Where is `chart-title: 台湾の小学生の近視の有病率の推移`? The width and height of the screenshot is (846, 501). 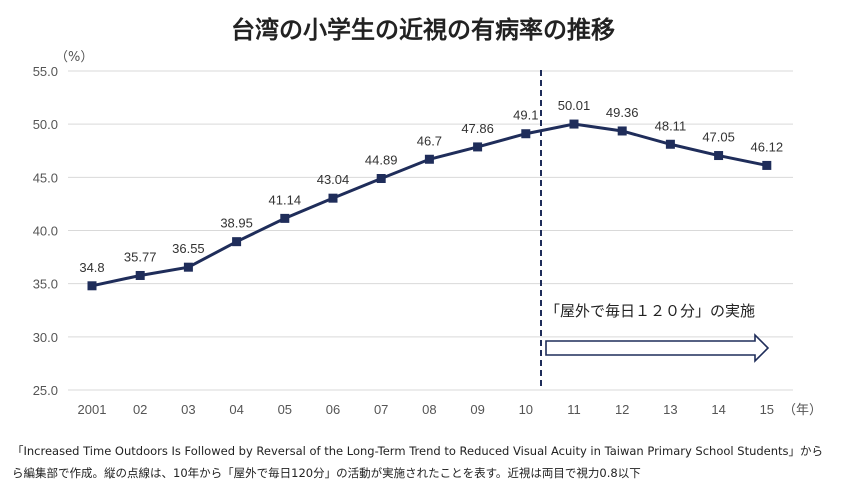
chart-title: 台湾の小学生の近視の有病率の推移 is located at coordinates (423, 30).